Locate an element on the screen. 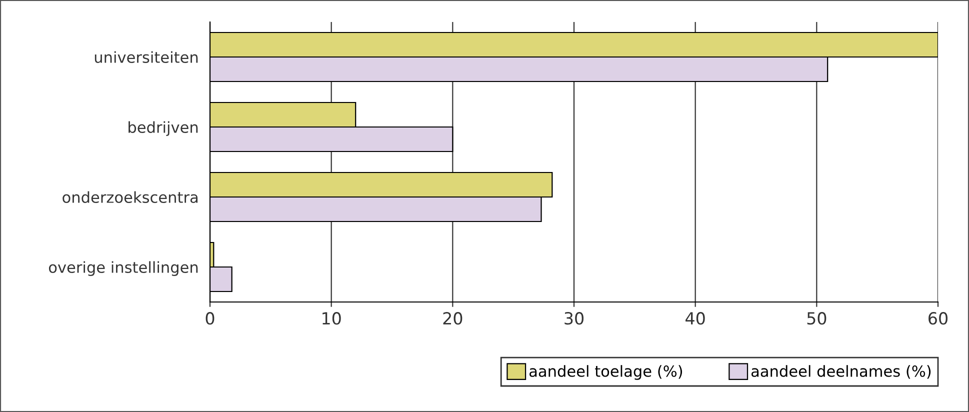 The height and width of the screenshot is (412, 969). y-tick-label: onderzoekscentra is located at coordinates (130, 197).